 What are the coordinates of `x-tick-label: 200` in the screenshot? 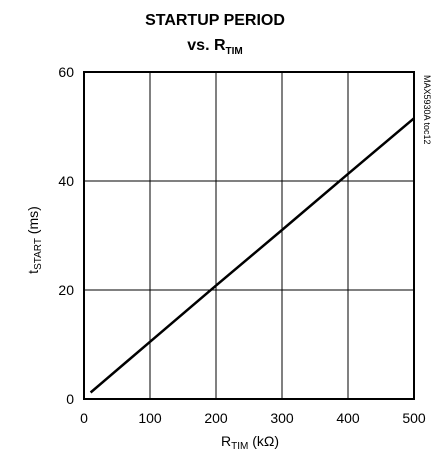 It's located at (216, 418).